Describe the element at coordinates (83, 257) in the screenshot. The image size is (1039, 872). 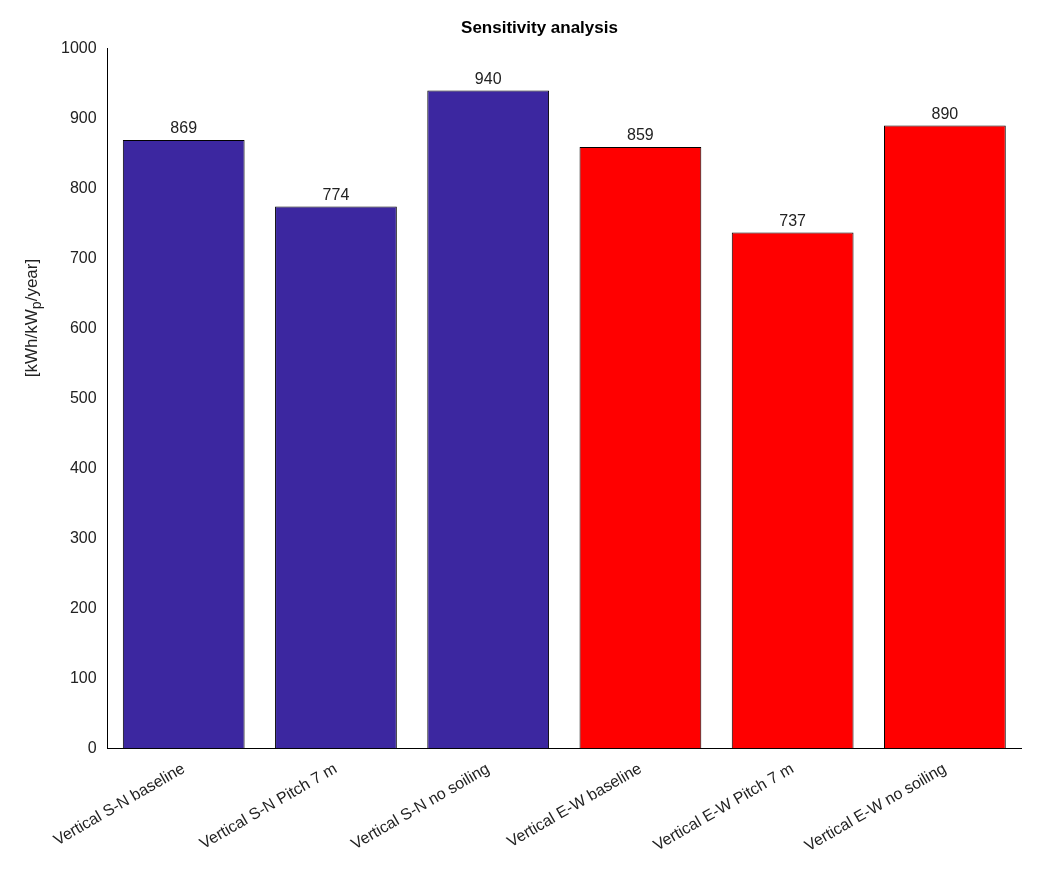
I see `y-tick-label: 700` at that location.